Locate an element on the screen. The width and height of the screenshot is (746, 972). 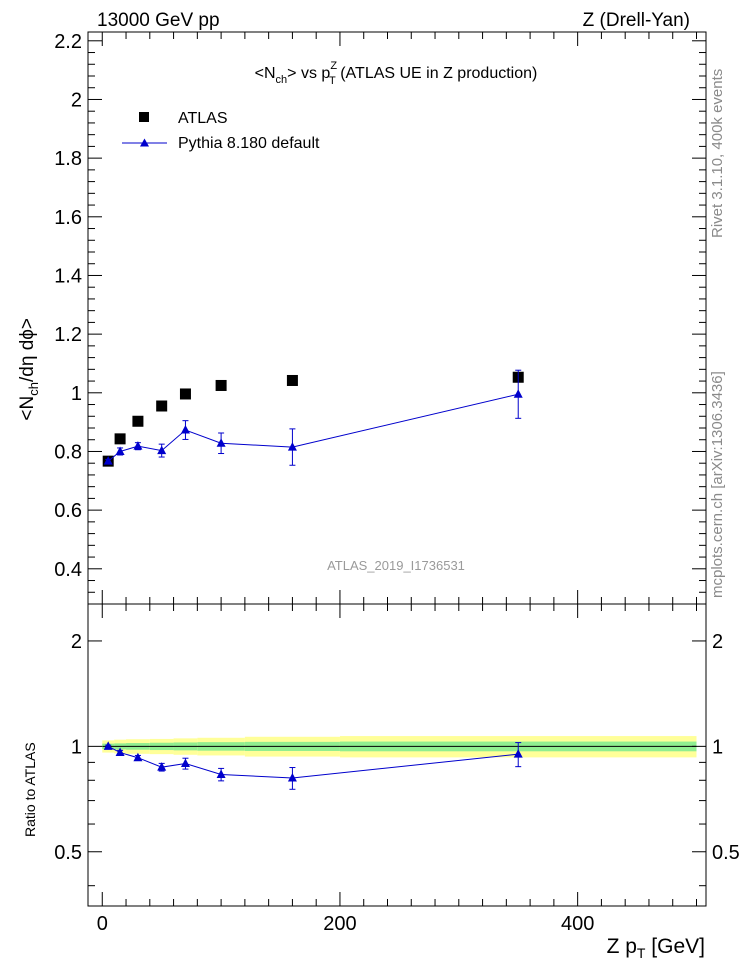
main-y-axis-label: <Nch/dη dϕ> is located at coordinates (29, 369).